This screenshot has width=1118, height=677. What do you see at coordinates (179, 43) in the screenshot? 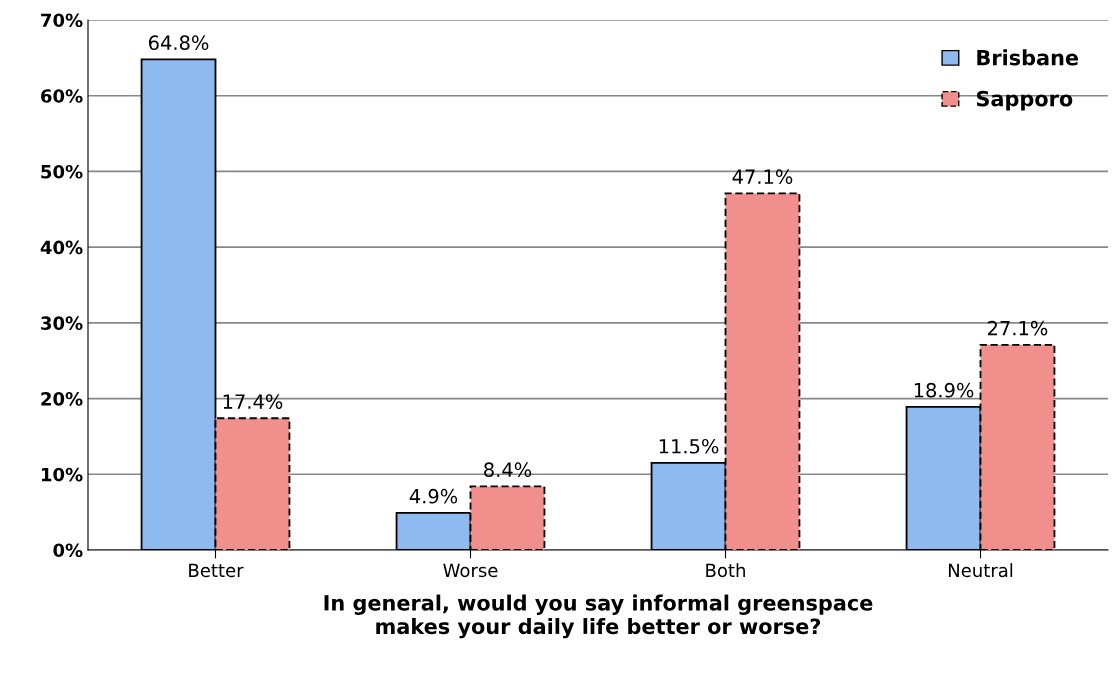
I see `data-label: 64.8%` at bounding box center [179, 43].